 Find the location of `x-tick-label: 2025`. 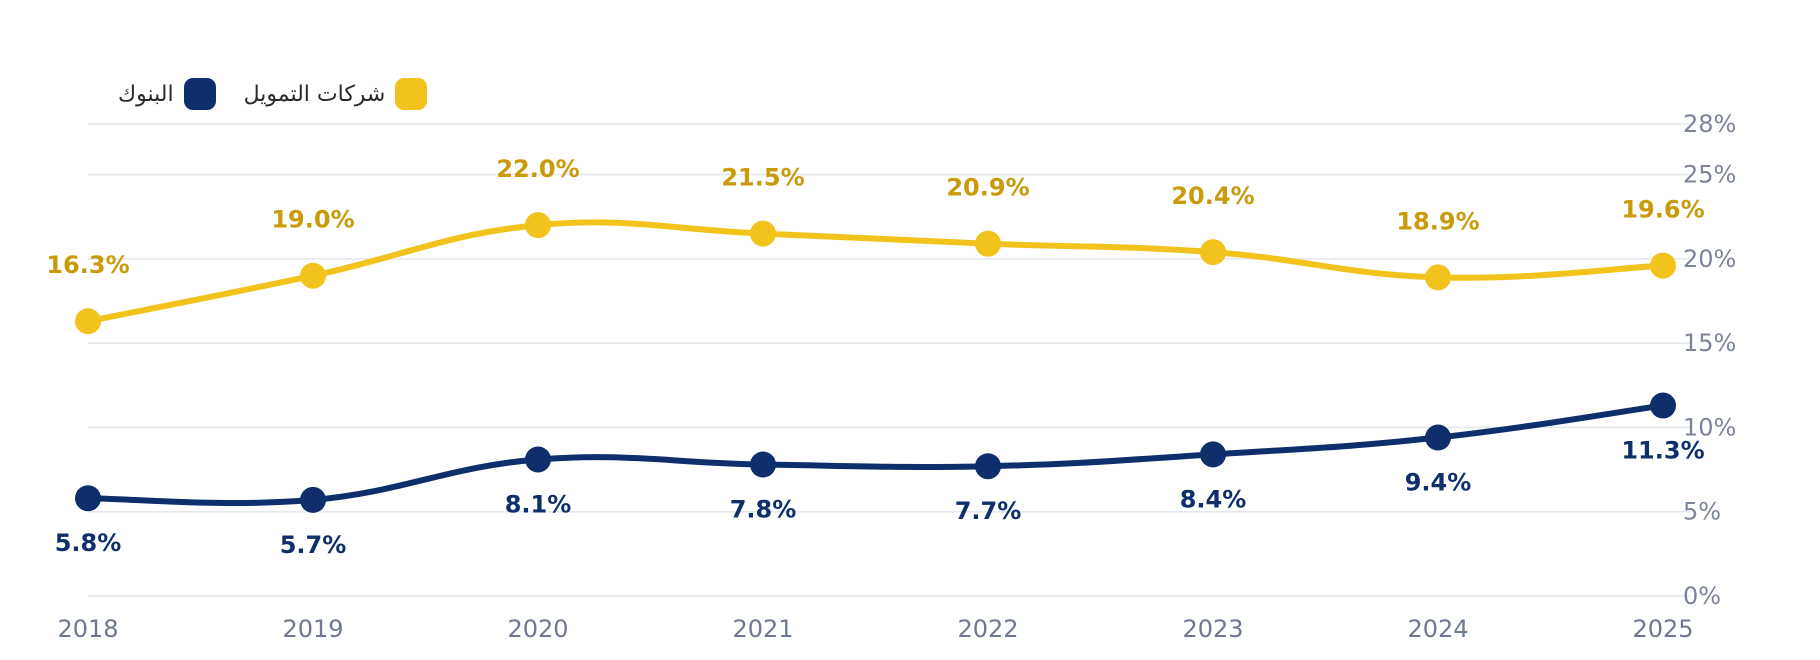

x-tick-label: 2025 is located at coordinates (1662, 629).